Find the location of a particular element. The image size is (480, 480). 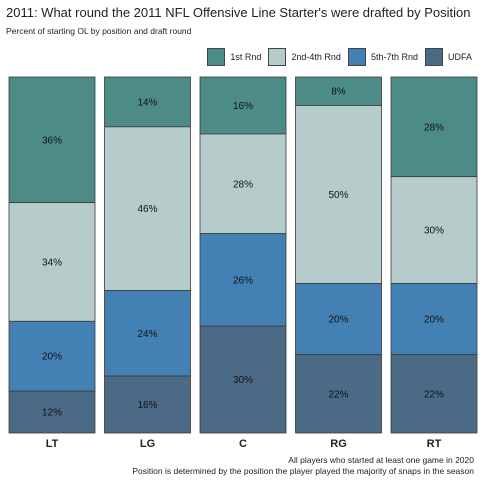

bar-segment-rt-1st-rnd is located at coordinates (434, 127).